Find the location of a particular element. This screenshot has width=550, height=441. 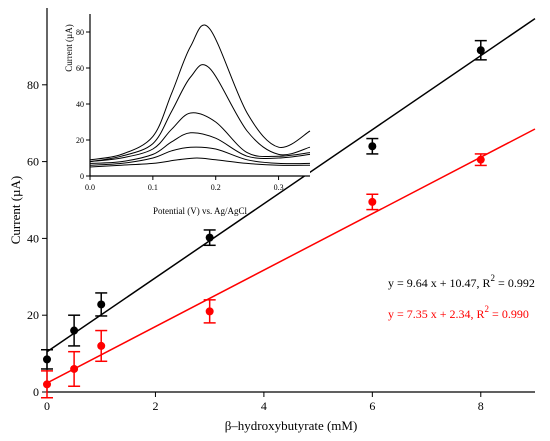

inset-x-tick-label: 0.3 is located at coordinates (279, 187).